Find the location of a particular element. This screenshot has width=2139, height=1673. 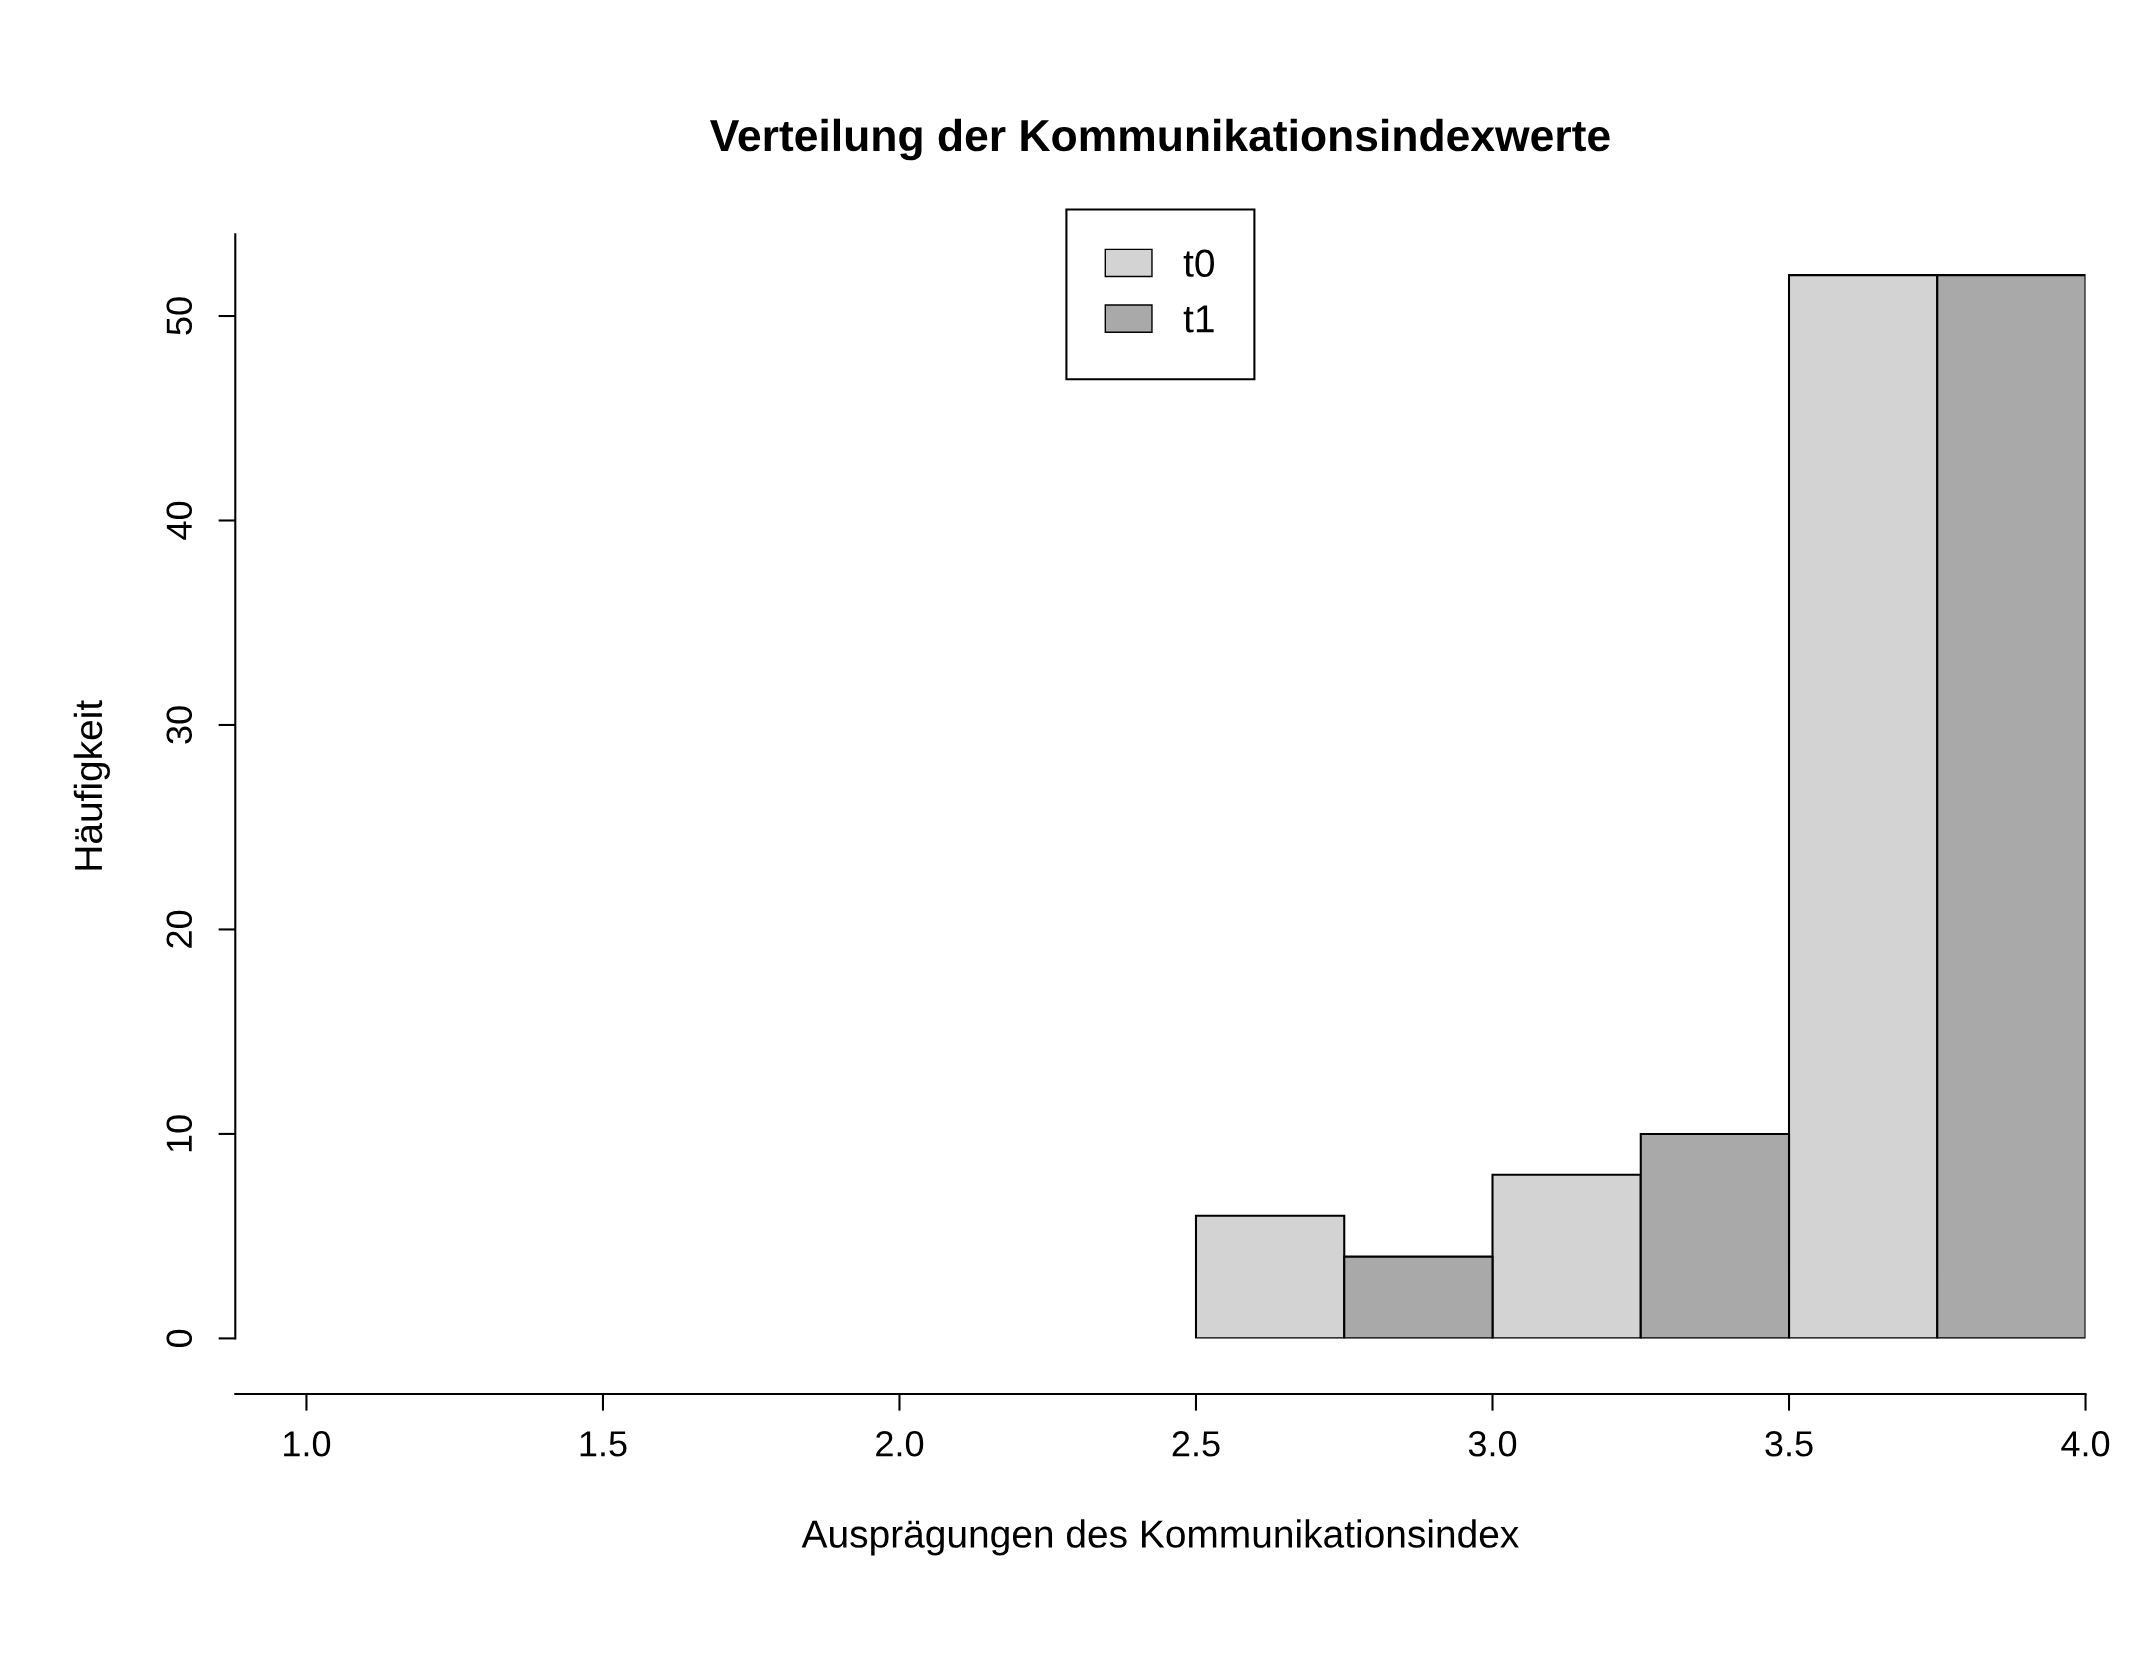

y-axis-title: Häufigkeit is located at coordinates (91, 785).